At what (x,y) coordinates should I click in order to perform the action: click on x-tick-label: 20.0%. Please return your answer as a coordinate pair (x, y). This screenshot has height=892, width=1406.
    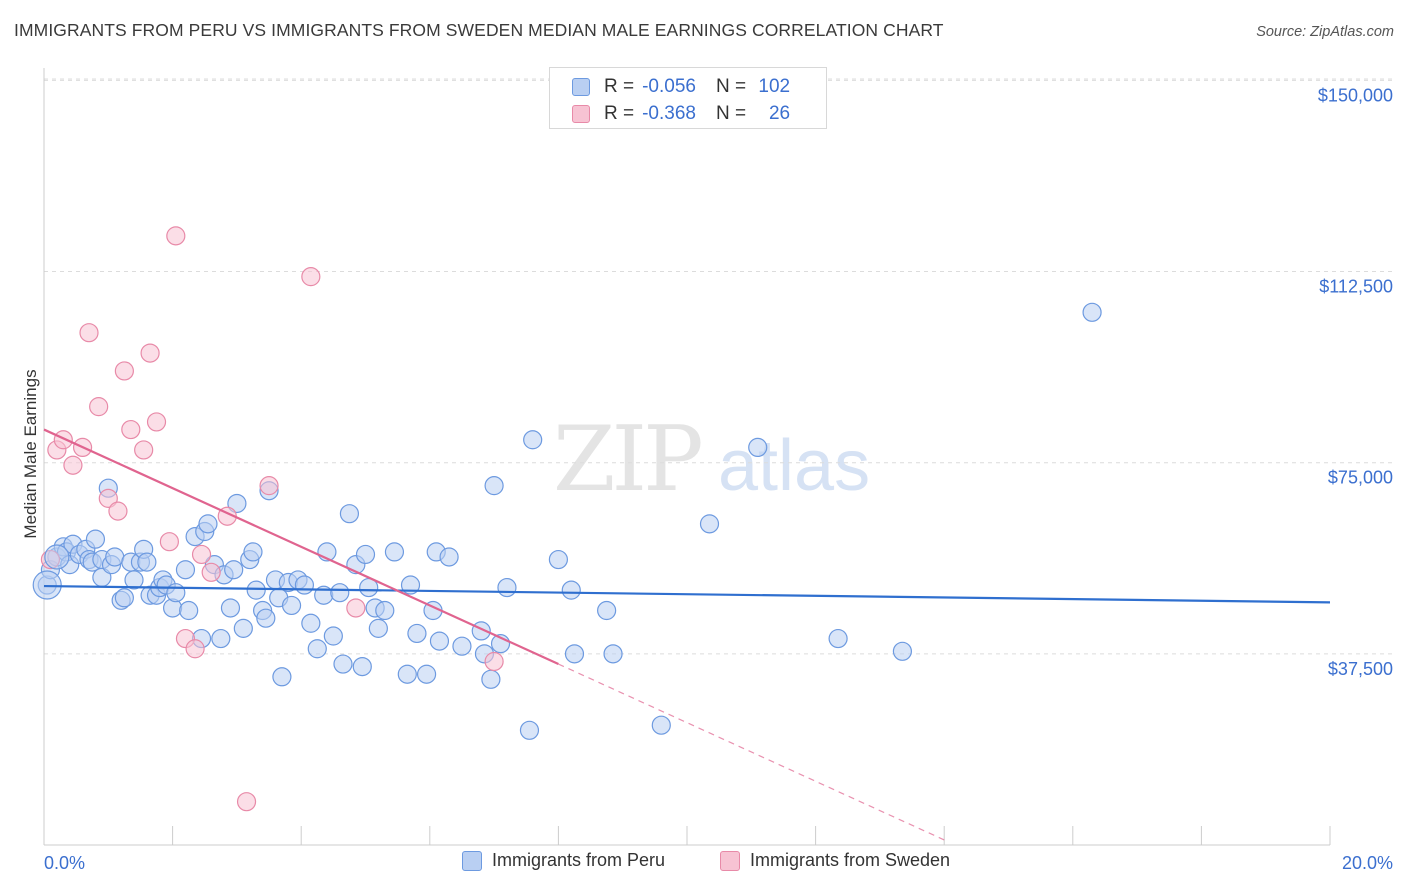
    Looking at the image, I should click on (1367, 863).